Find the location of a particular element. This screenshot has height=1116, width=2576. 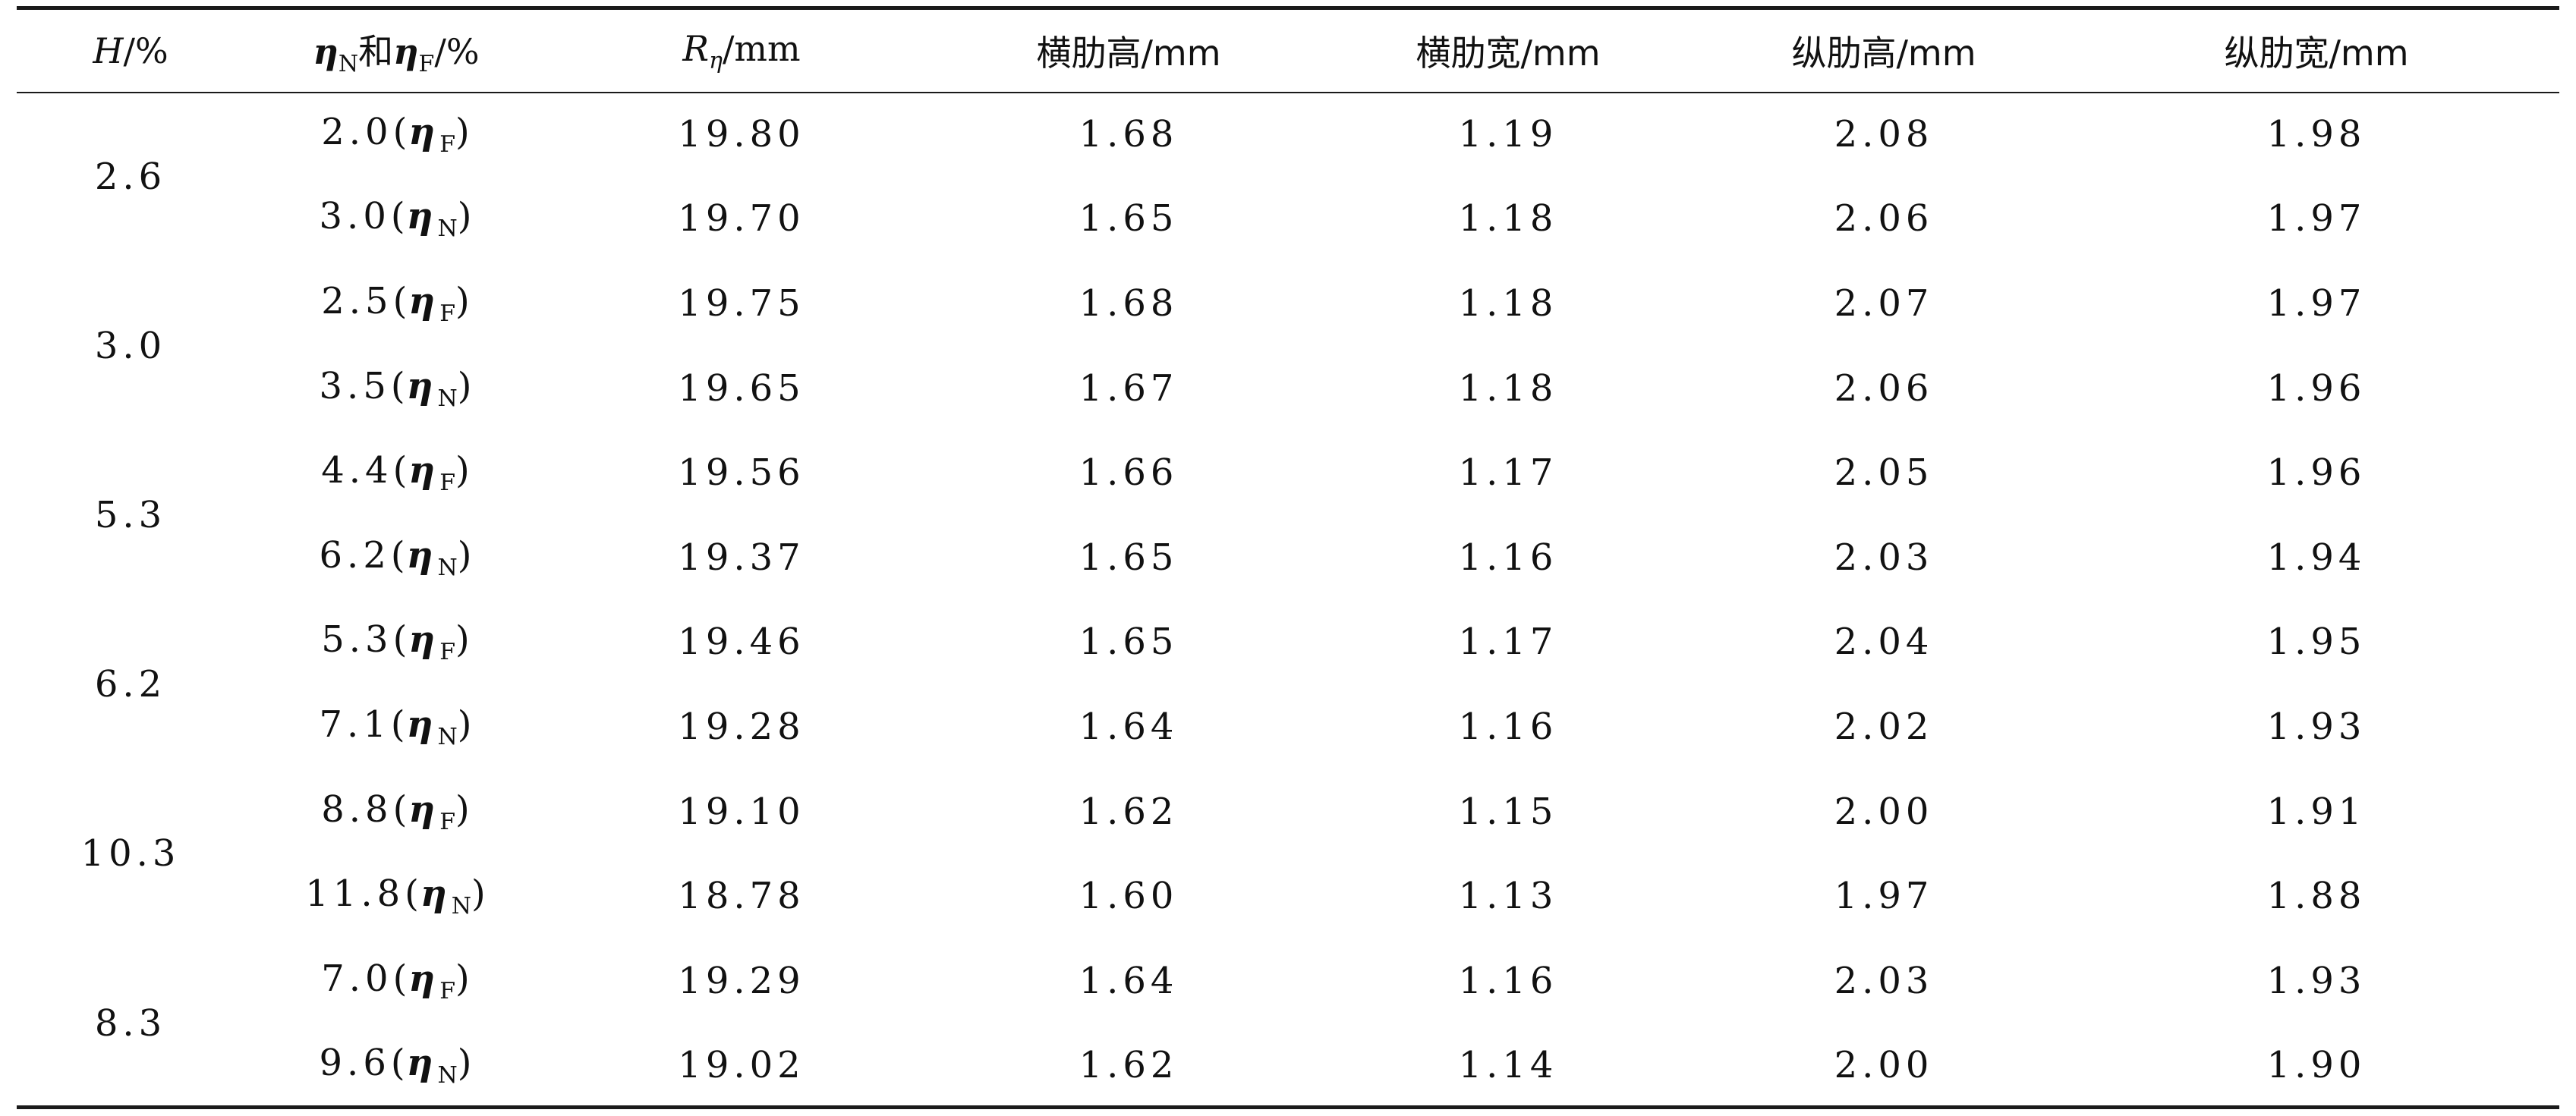

cell-h-value: 2.6 is located at coordinates (130, 176).